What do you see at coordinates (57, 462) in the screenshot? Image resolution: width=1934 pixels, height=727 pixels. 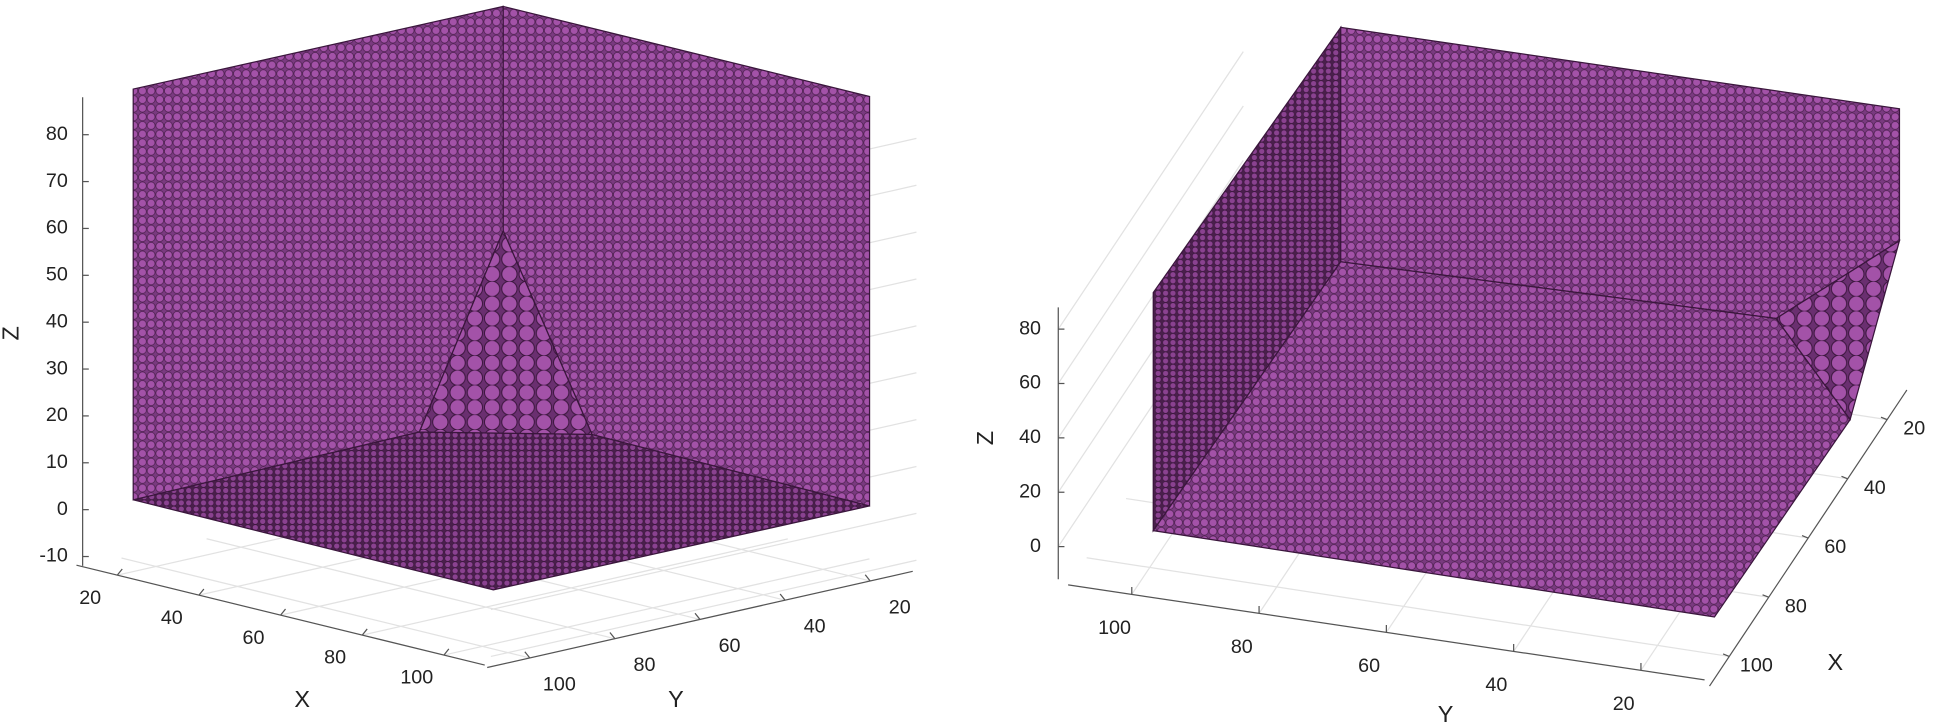 I see `z-tick-label: 10` at bounding box center [57, 462].